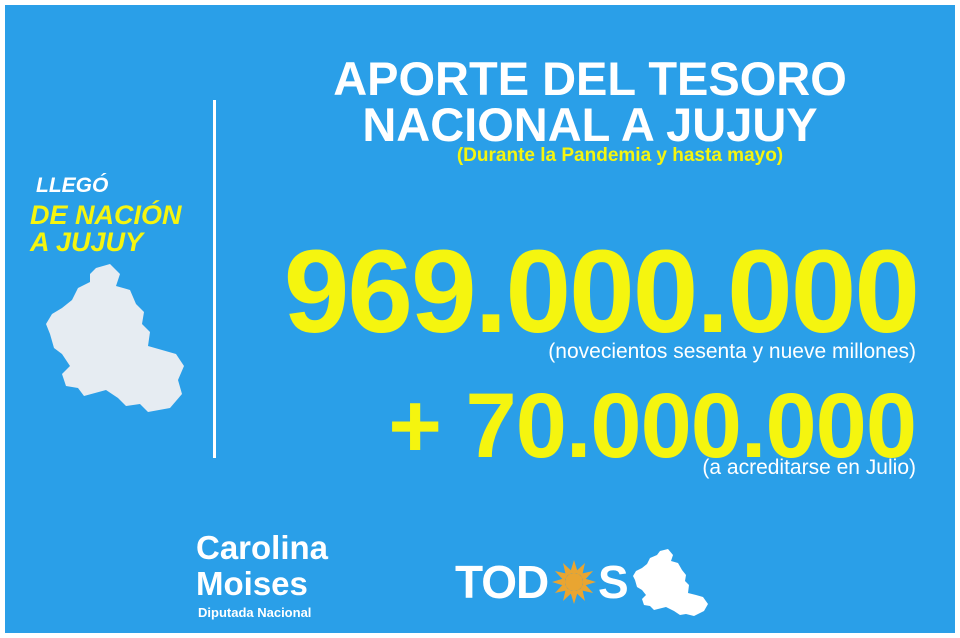 This screenshot has height=638, width=960. Describe the element at coordinates (670, 582) in the screenshot. I see `logo-map-icon` at that location.